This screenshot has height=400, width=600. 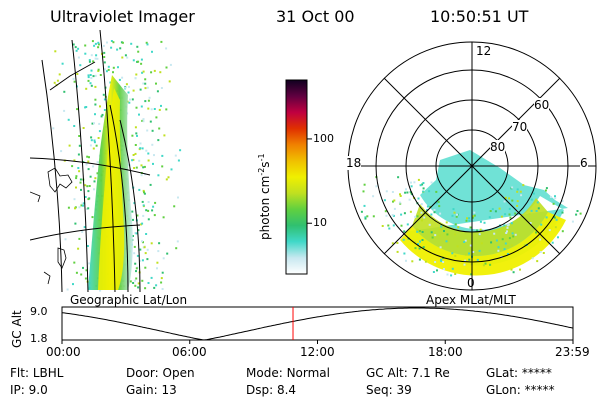 I want to click on mlt-label-0: 0, so click(x=471, y=283).